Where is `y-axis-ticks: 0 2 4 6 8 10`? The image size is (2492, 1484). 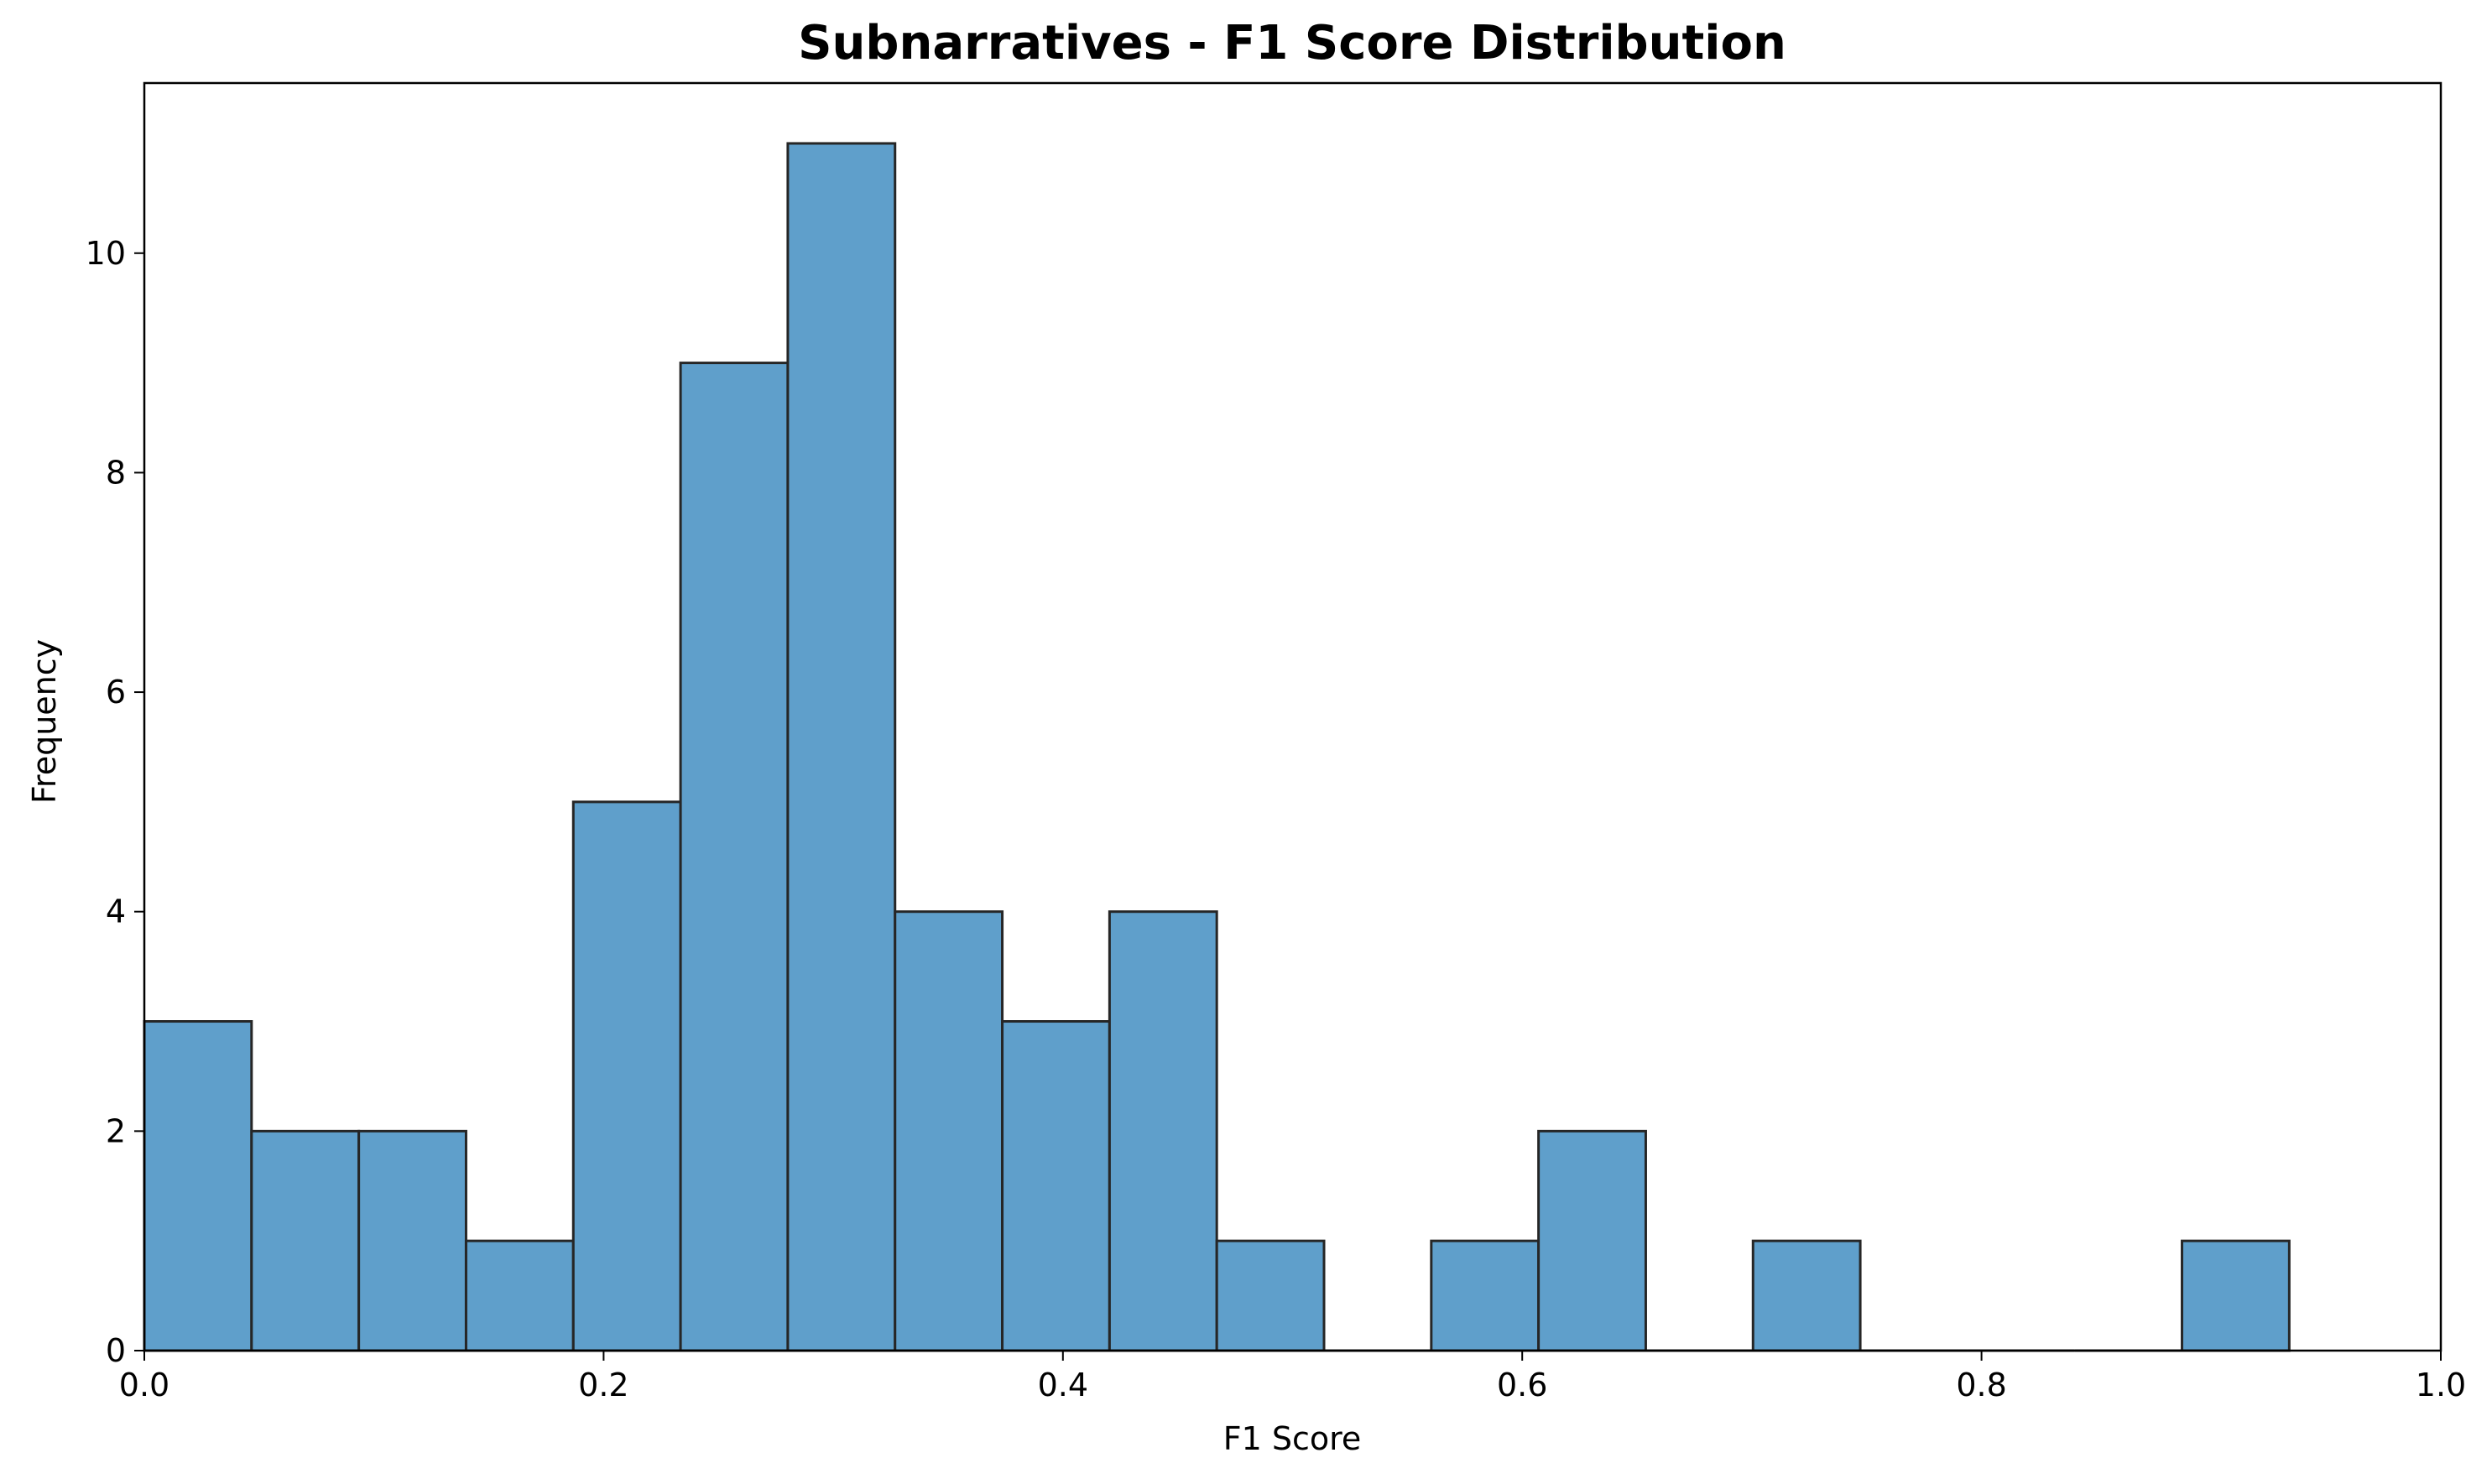 y-axis-ticks: 0 2 4 6 8 10 is located at coordinates (115, 802).